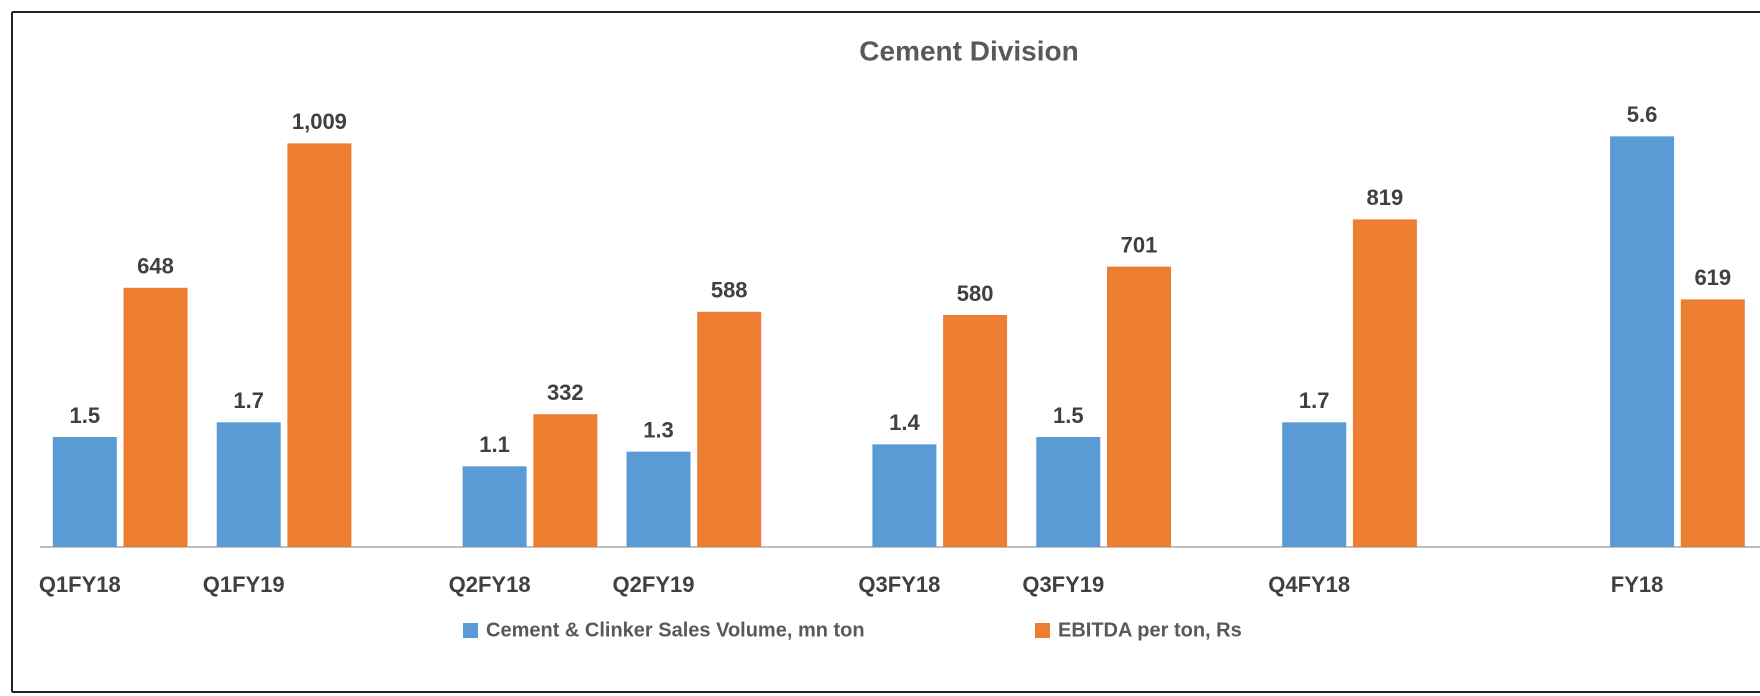 The width and height of the screenshot is (1760, 696). I want to click on data-label: 648, so click(155, 266).